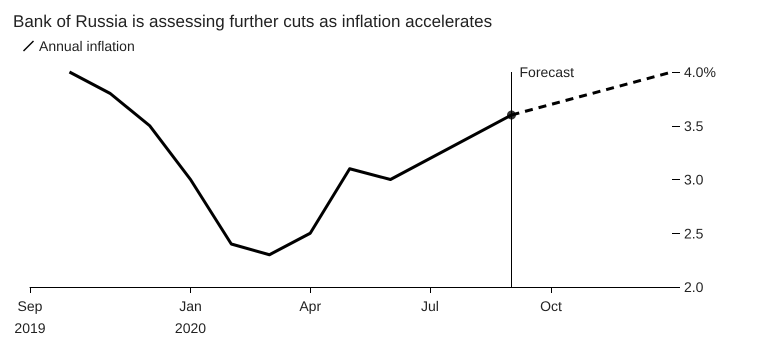  What do you see at coordinates (190, 317) in the screenshot?
I see `x-tick-label: Jan 2020` at bounding box center [190, 317].